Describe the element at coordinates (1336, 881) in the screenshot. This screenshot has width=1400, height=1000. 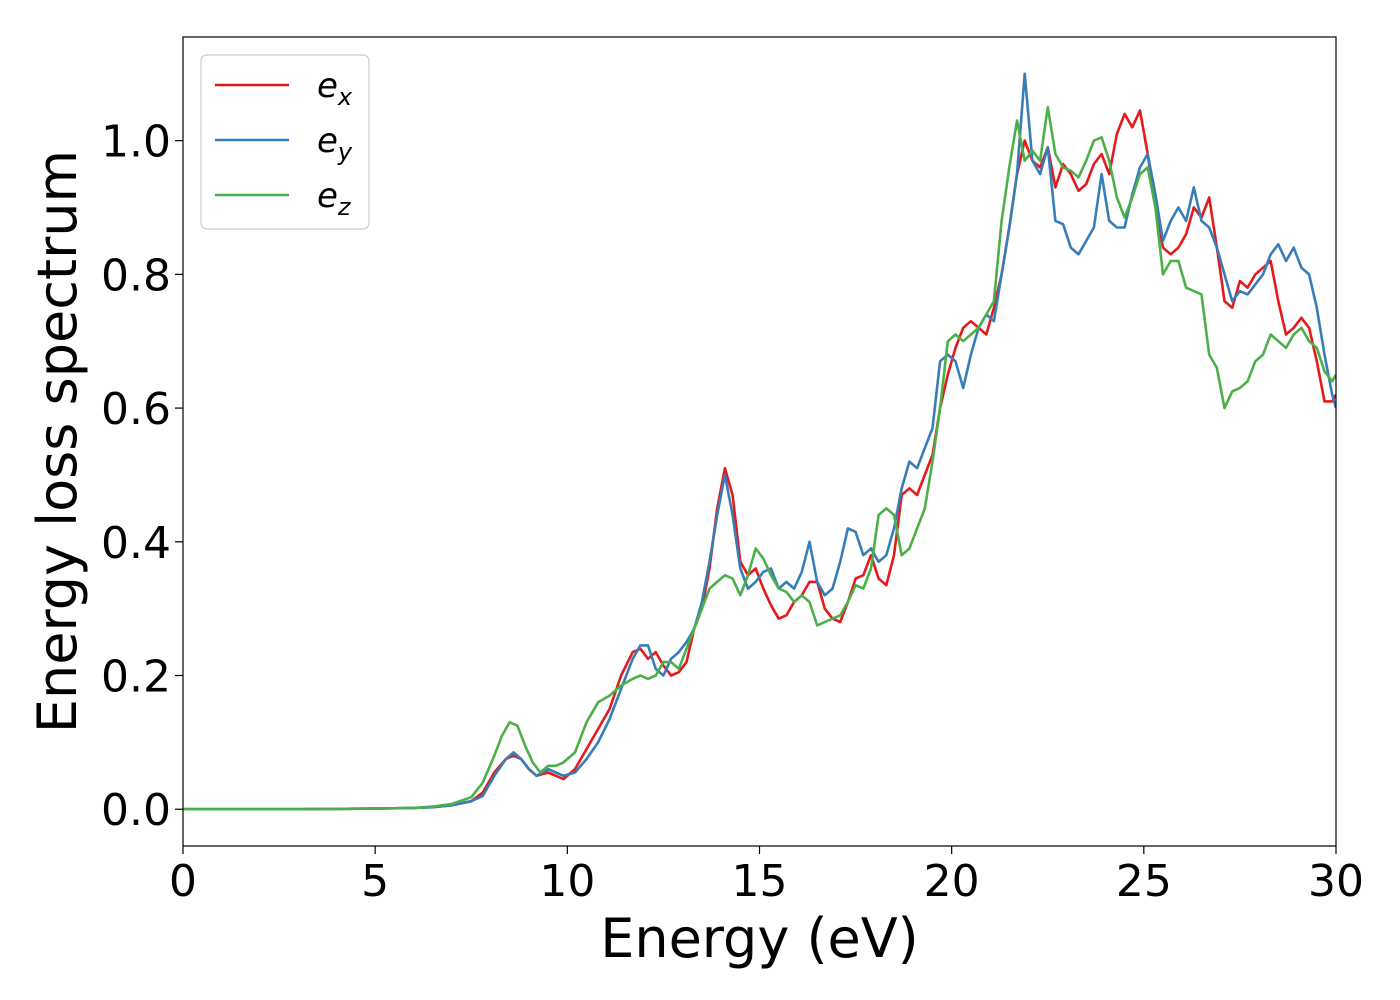
I see `x-tick-label: 30` at that location.